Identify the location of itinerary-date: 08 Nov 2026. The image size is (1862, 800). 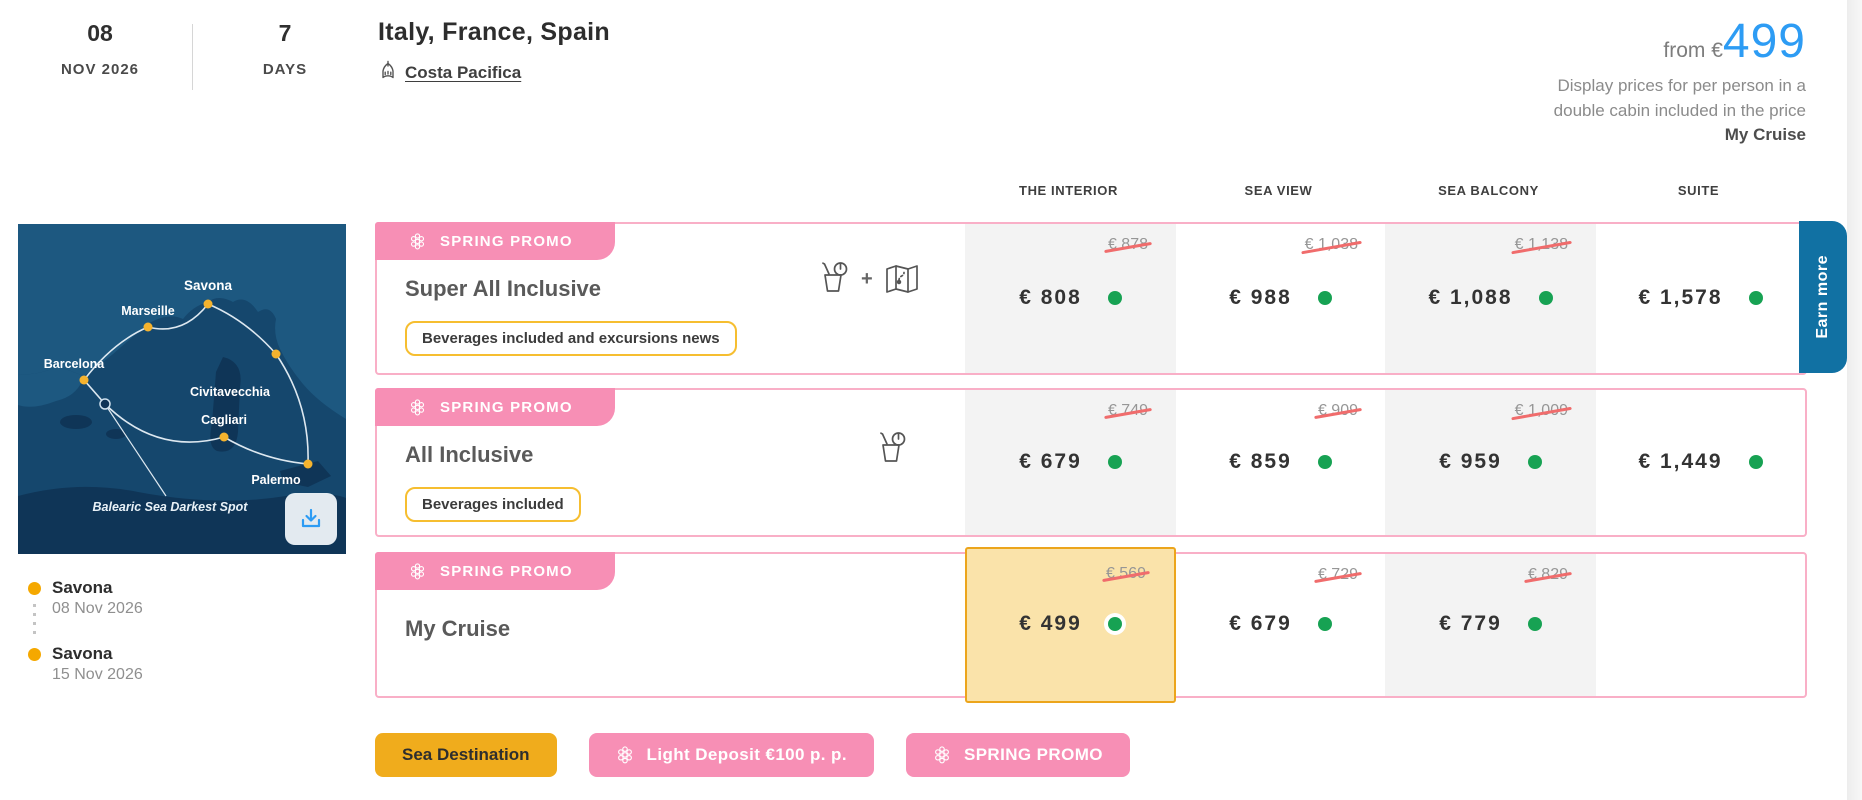
(97, 608).